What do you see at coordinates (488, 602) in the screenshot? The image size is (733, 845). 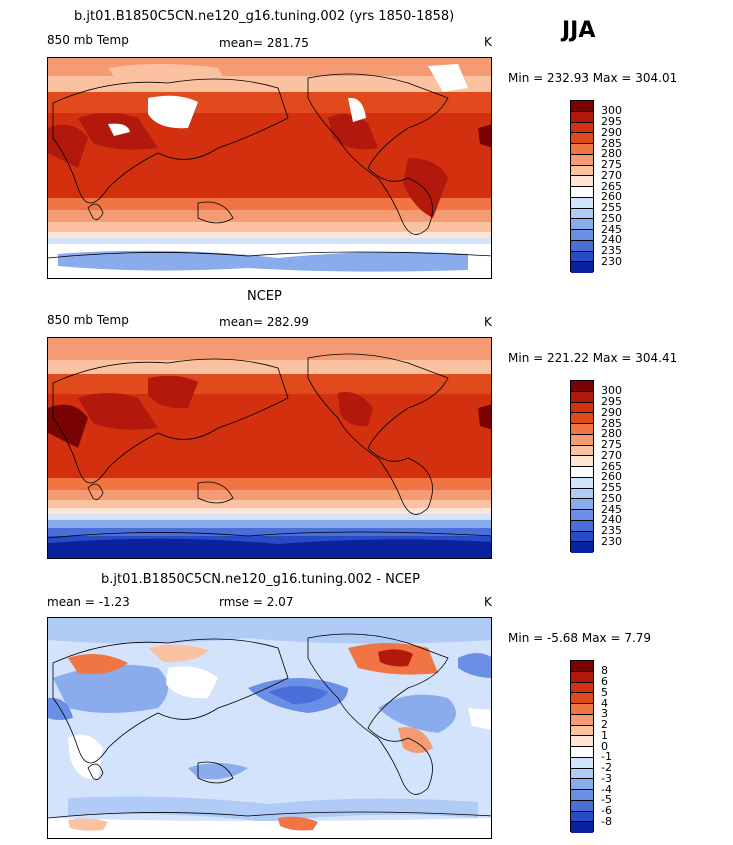 I see `panel3-unit-label: K` at bounding box center [488, 602].